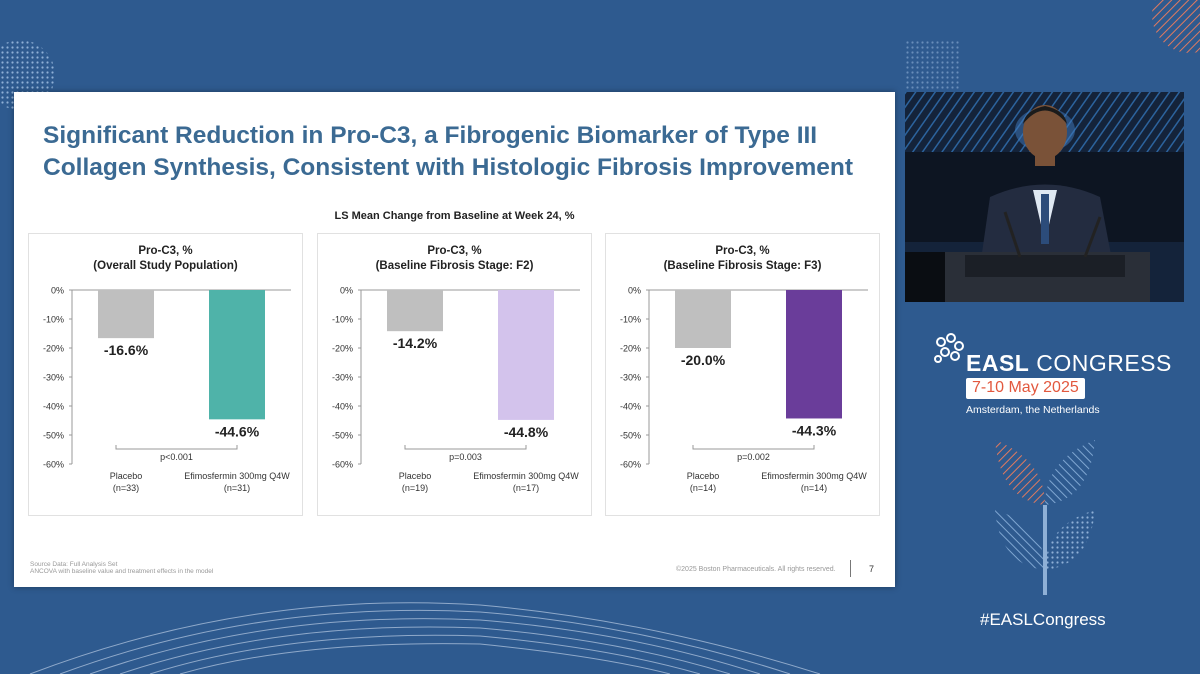 This screenshot has width=1200, height=674. What do you see at coordinates (753, 457) in the screenshot?
I see `p-value-label: p=0.002` at bounding box center [753, 457].